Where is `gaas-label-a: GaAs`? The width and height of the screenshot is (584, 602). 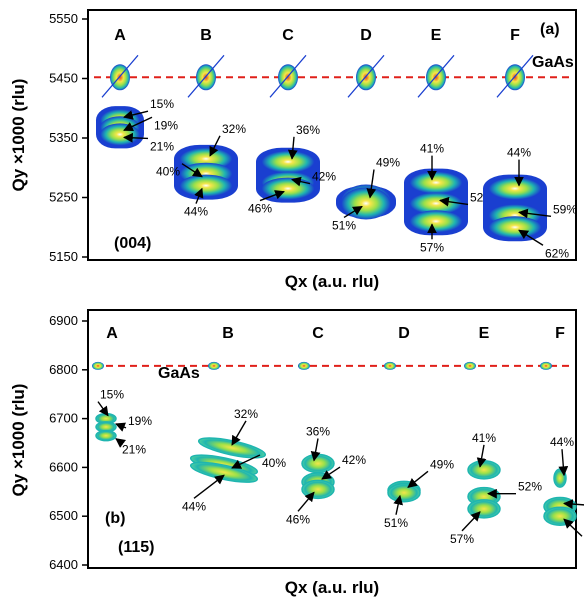 gaas-label-a: GaAs is located at coordinates (553, 62).